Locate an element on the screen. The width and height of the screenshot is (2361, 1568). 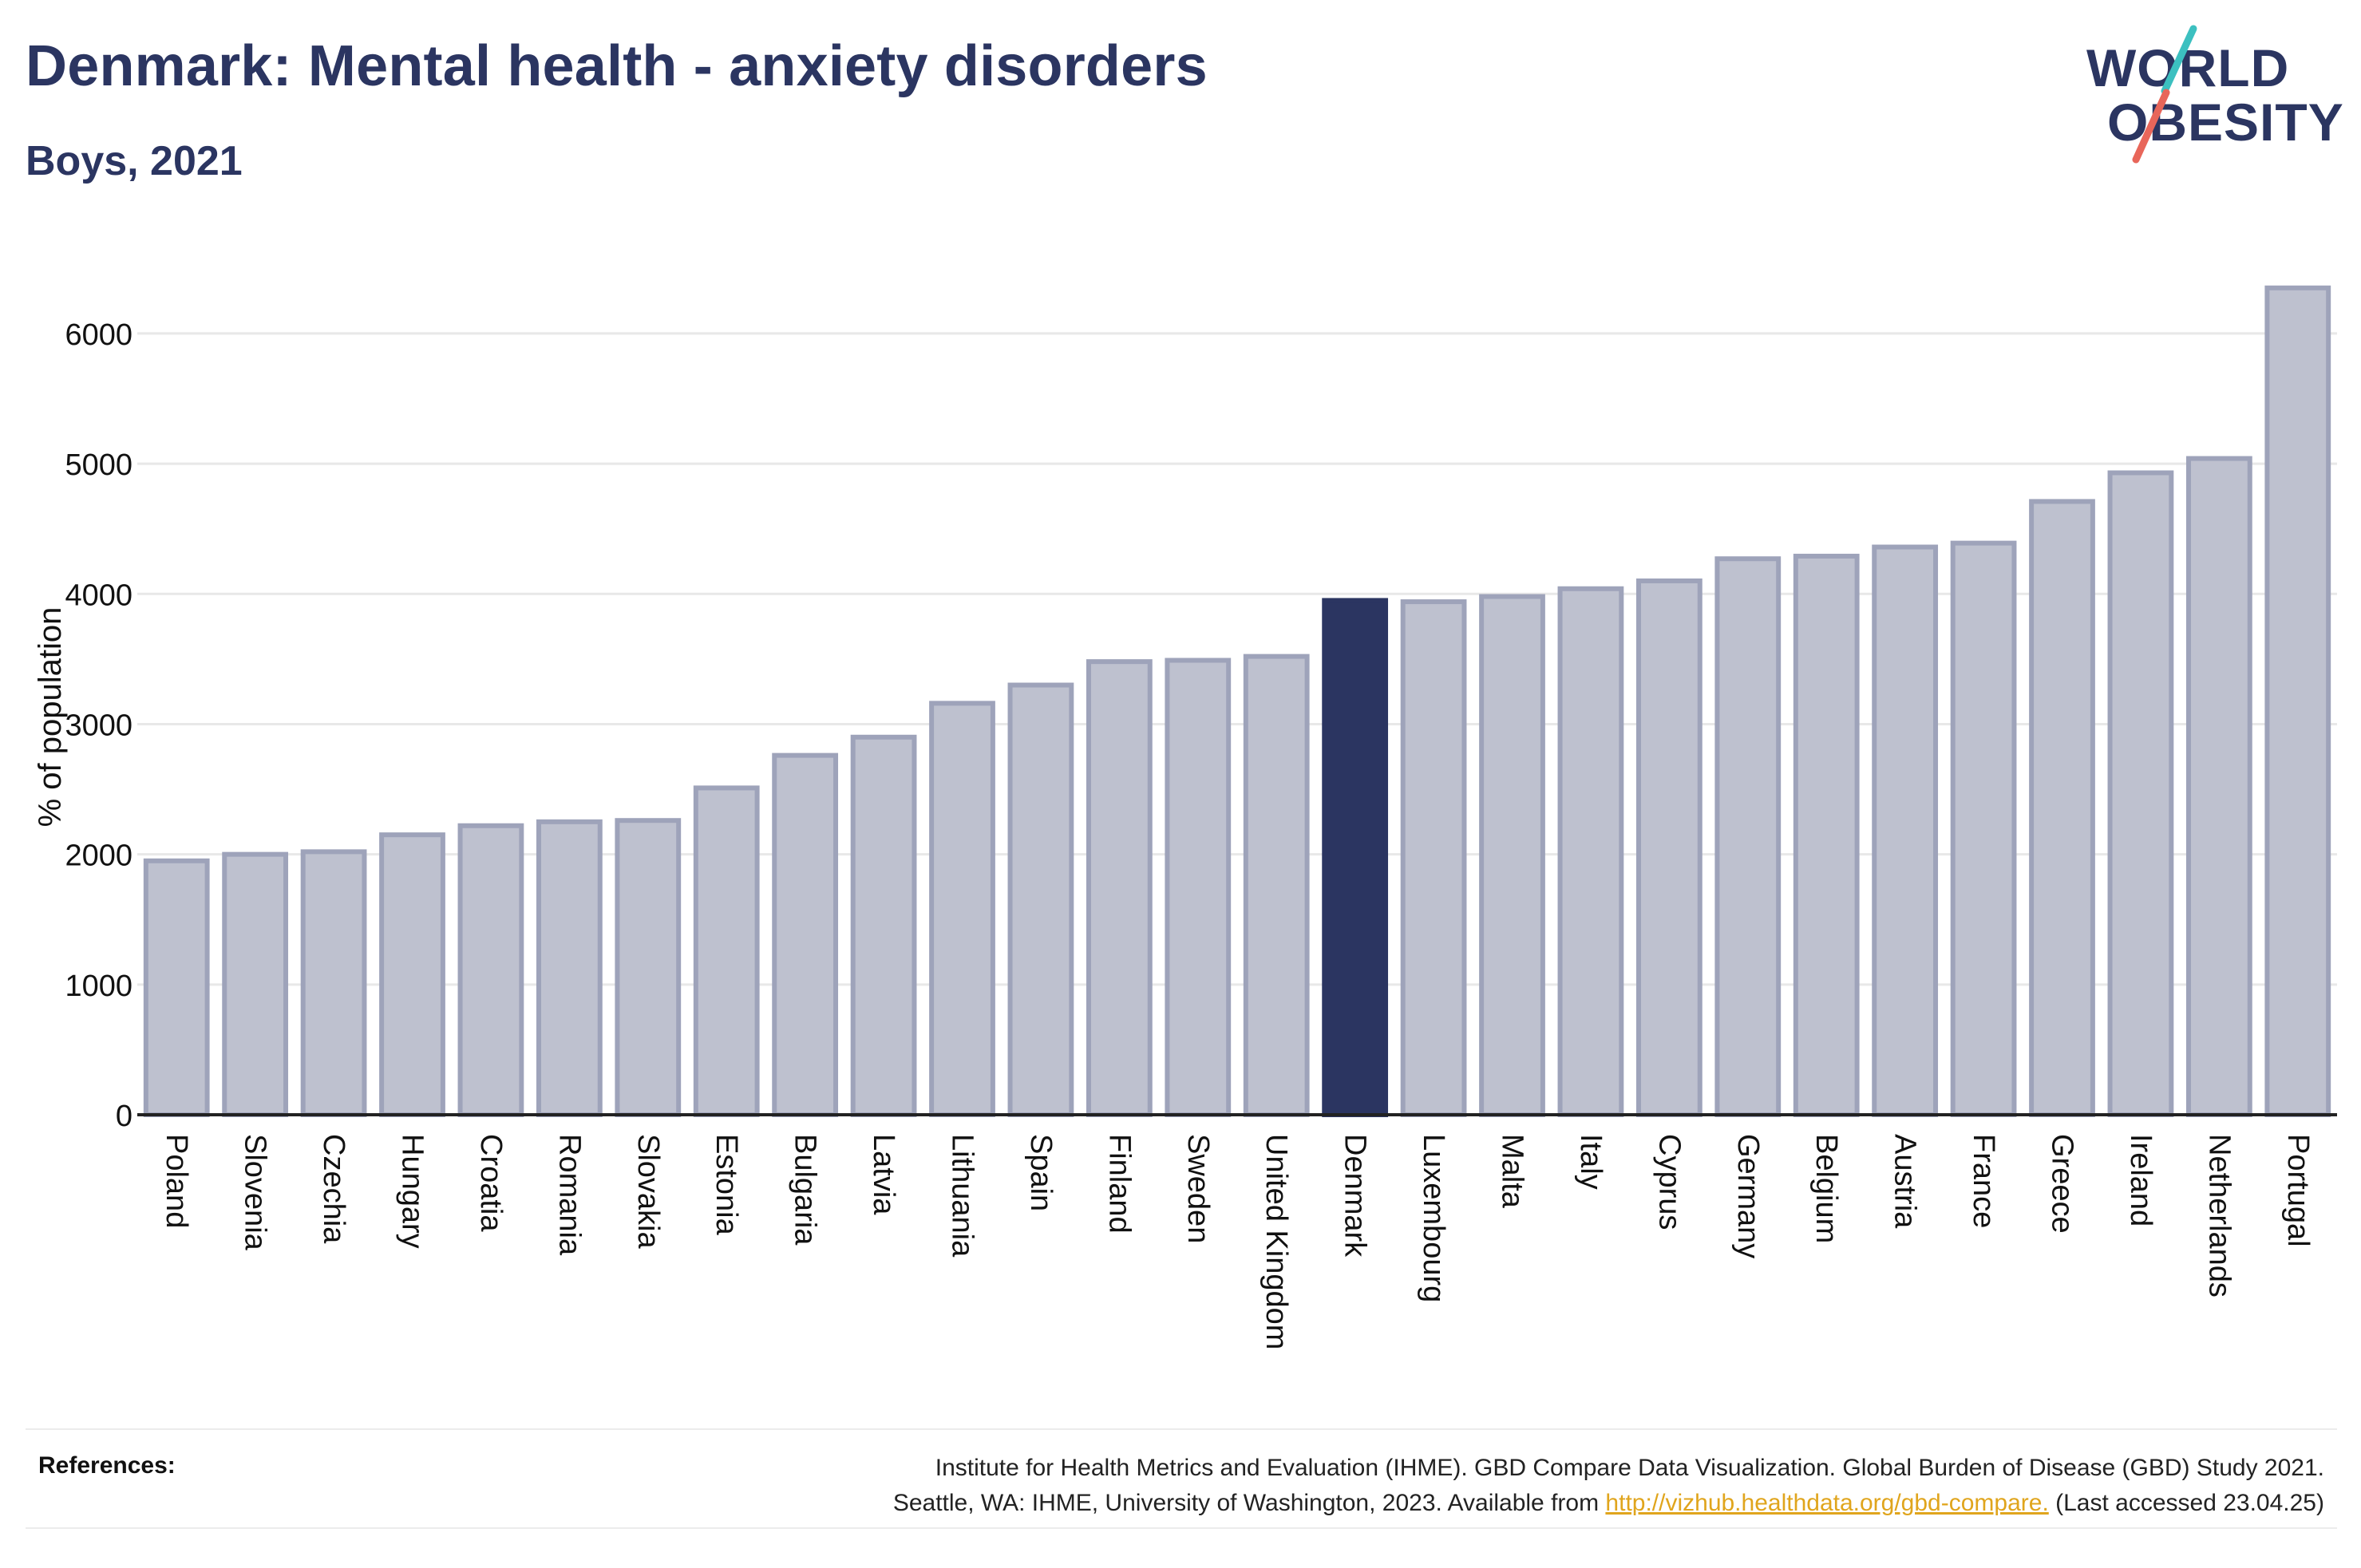
x-tick-label: Bulgaria is located at coordinates (805, 1190).